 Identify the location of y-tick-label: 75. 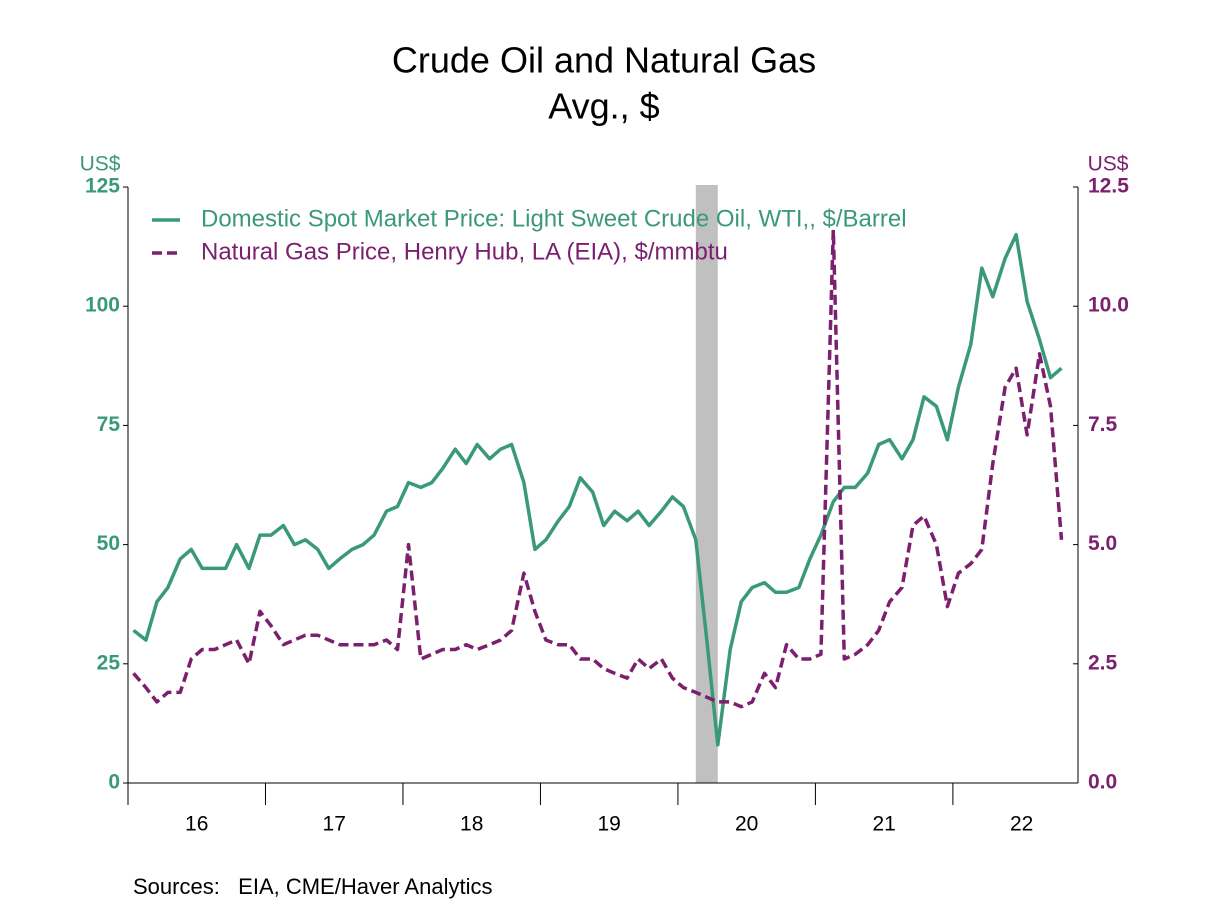
(109, 424).